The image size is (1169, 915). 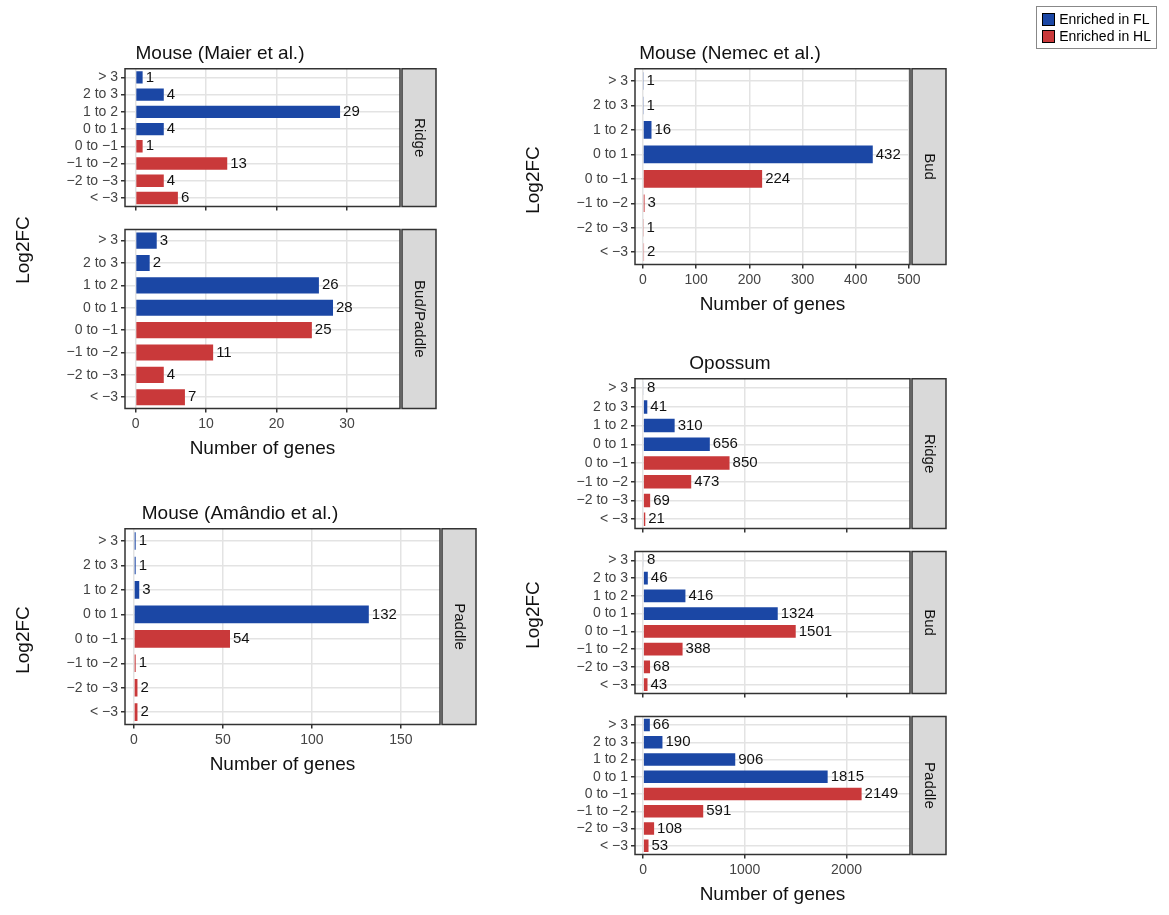 I want to click on x-tick-label: 50, so click(x=223, y=738).